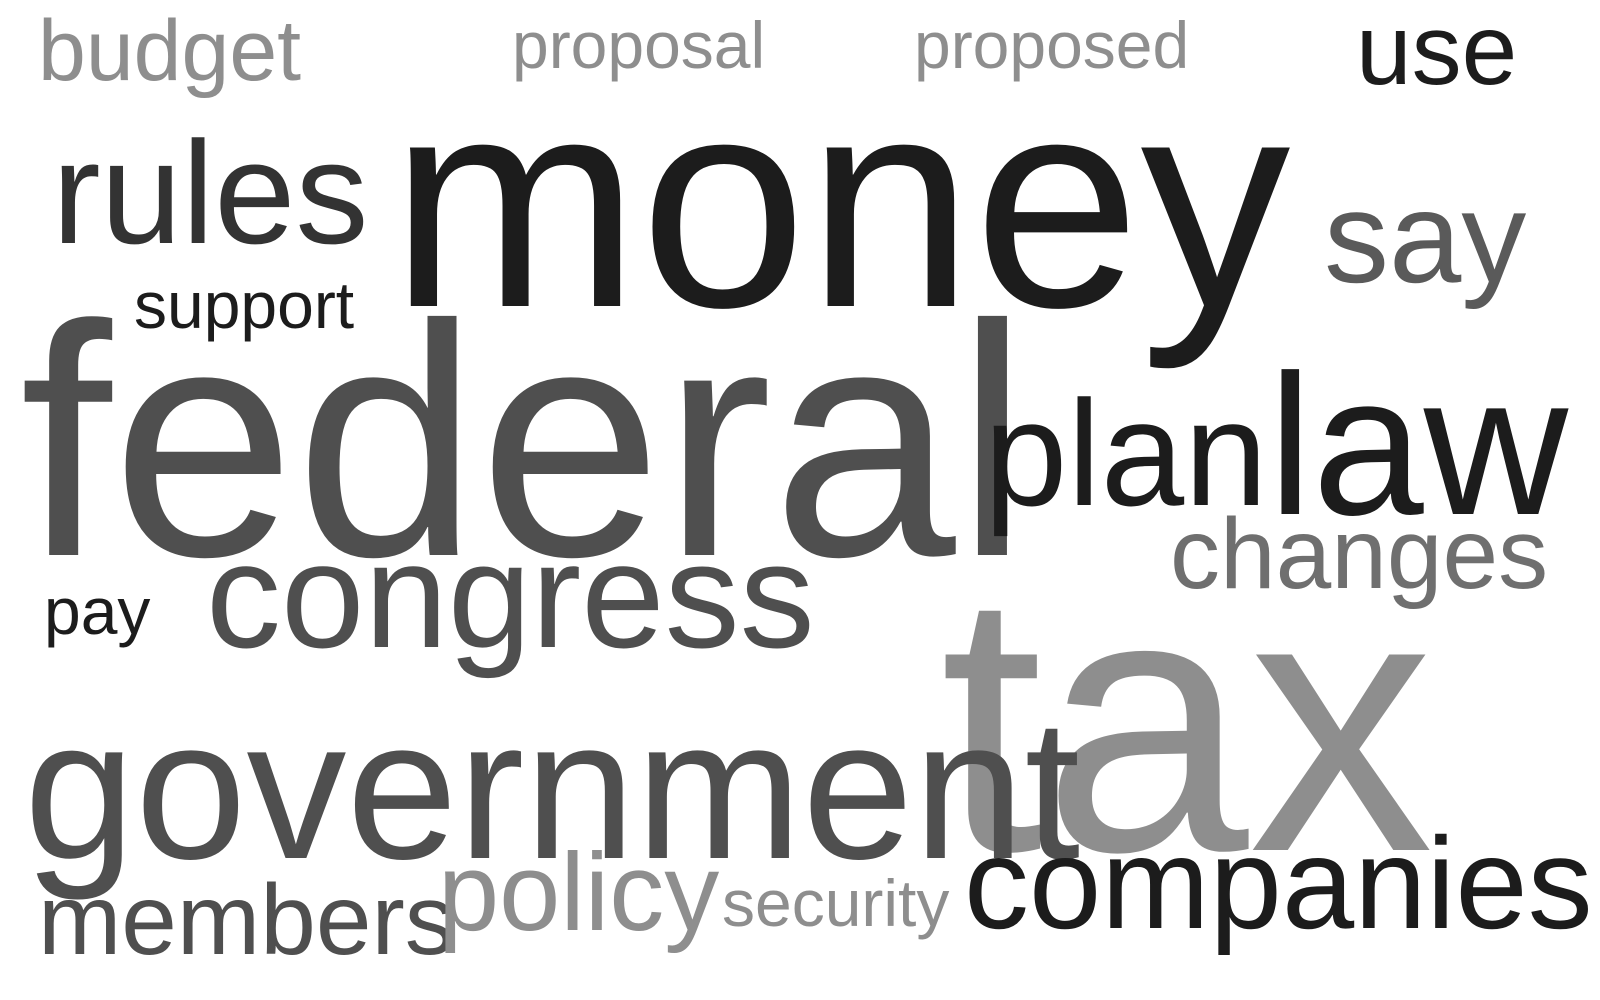  Describe the element at coordinates (1418, 445) in the screenshot. I see `word-law: law` at that location.